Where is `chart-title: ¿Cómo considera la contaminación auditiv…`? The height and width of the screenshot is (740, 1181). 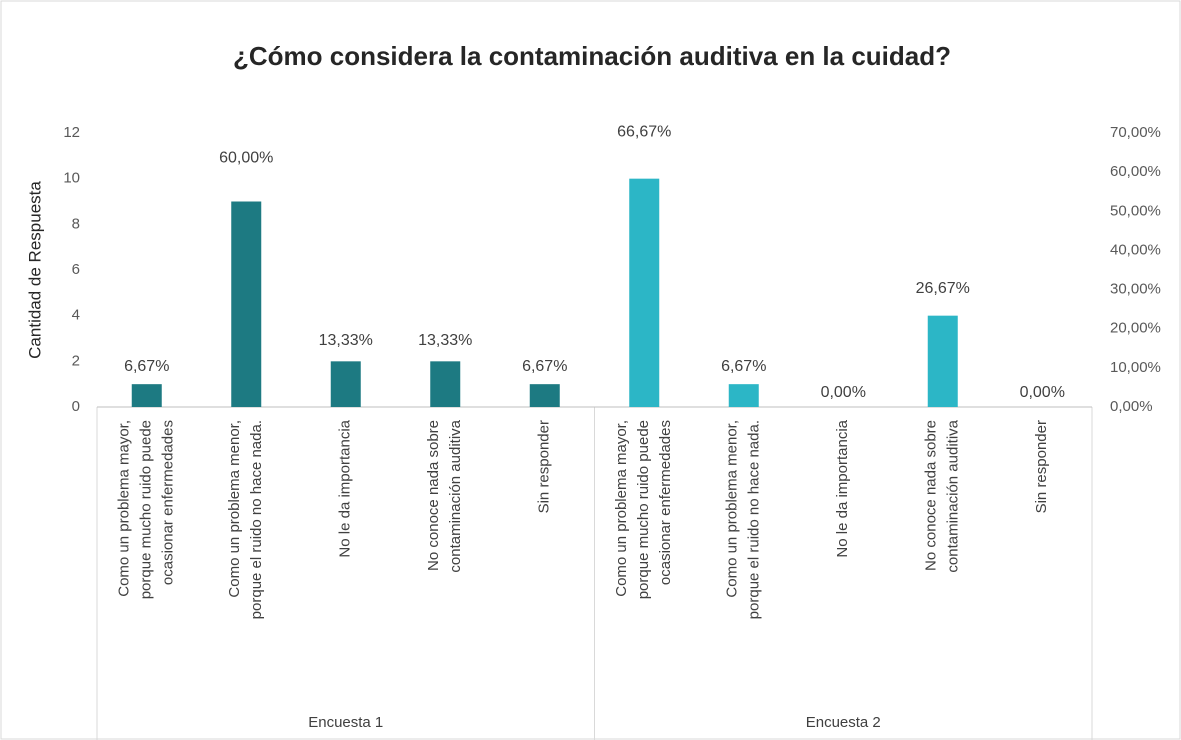 chart-title: ¿Cómo considera la contaminación auditiv… is located at coordinates (592, 56).